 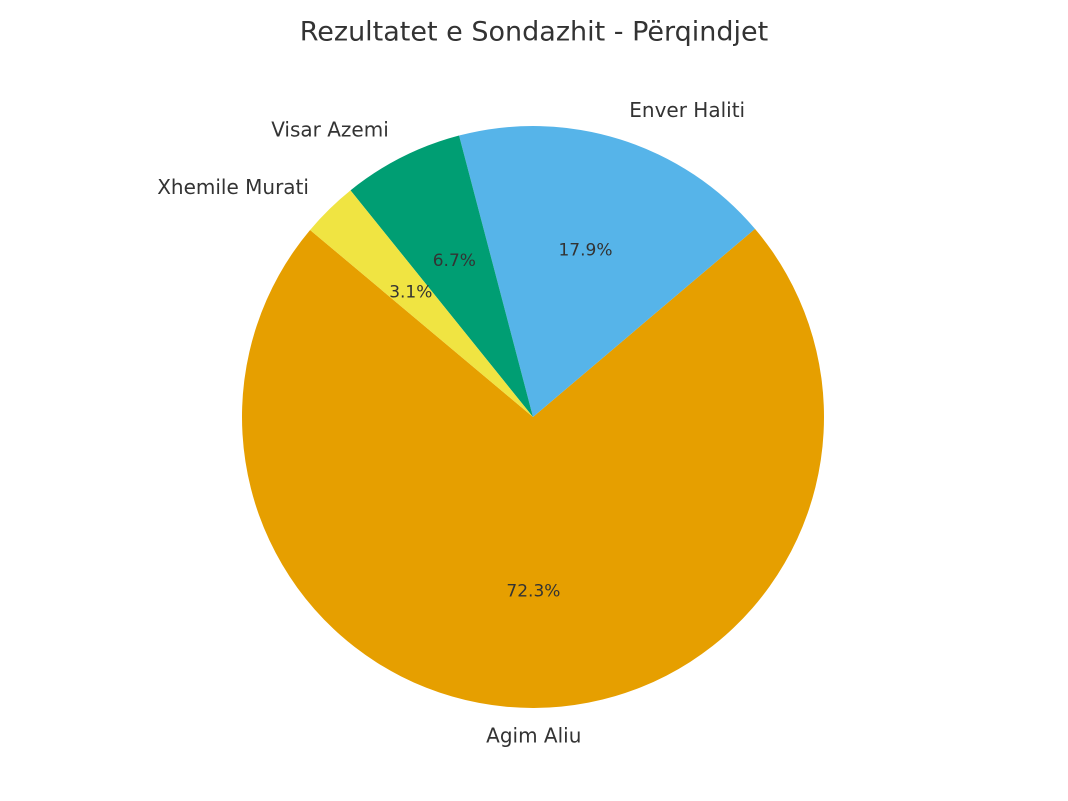 I want to click on chart-title: Rezultatet e Sondazhit - Përqindjet, so click(x=534, y=32).